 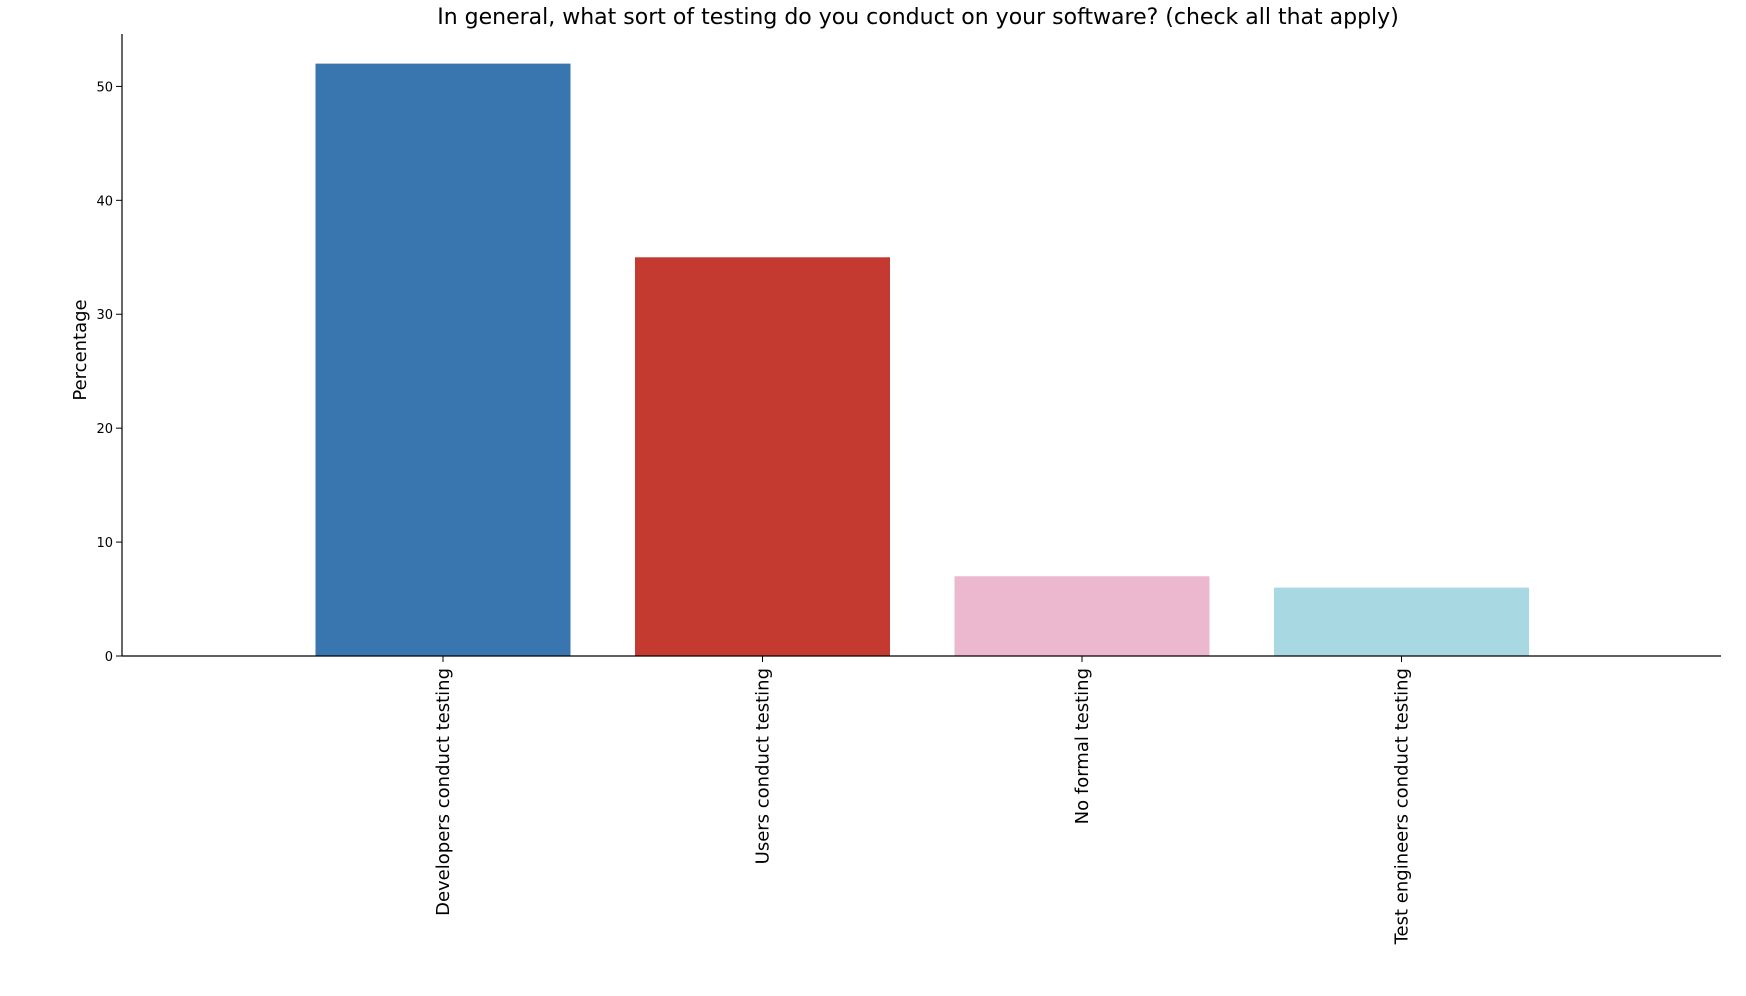 What do you see at coordinates (109, 657) in the screenshot?
I see `y-tick-label-0: 0` at bounding box center [109, 657].